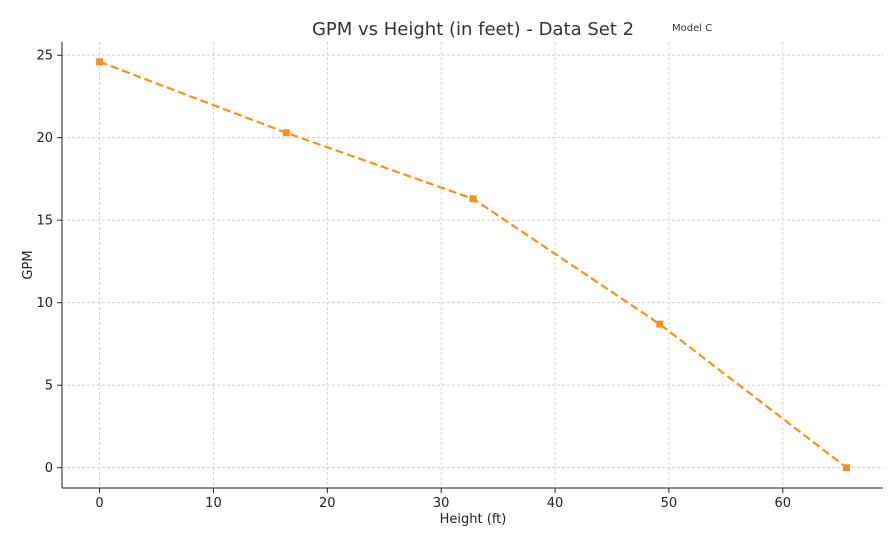 The width and height of the screenshot is (895, 534). Describe the element at coordinates (44, 221) in the screenshot. I see `y-tick-label: 15` at that location.